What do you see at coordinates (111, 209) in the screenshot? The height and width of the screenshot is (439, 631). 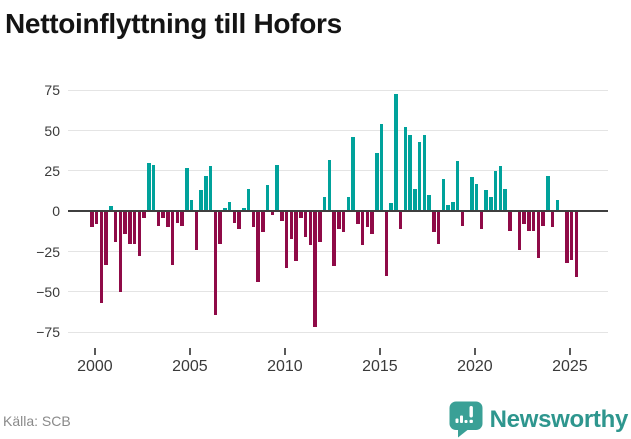 I see `bar-2001Q1` at bounding box center [111, 209].